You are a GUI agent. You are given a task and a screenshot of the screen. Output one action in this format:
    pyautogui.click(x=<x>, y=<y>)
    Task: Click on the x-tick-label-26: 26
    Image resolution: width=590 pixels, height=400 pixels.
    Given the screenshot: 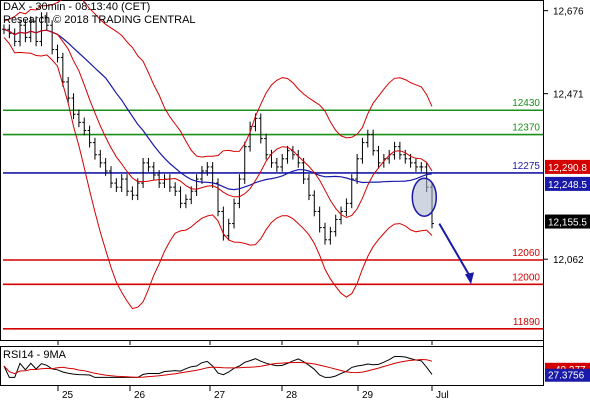 What is the action you would take?
    pyautogui.click(x=140, y=395)
    